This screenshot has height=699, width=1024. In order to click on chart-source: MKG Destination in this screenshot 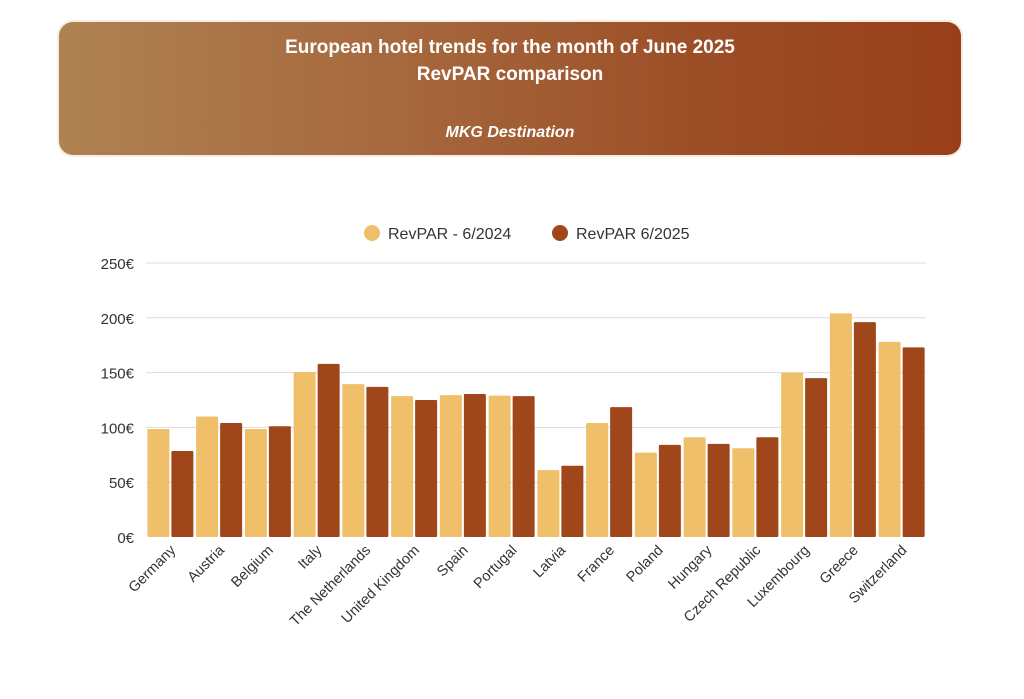, I will do `click(510, 132)`.